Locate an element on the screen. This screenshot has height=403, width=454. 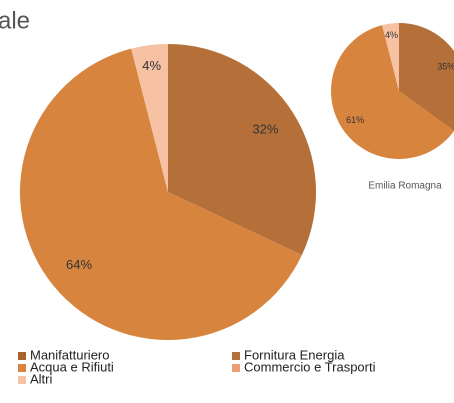
chart-title: ale is located at coordinates (15, 20).